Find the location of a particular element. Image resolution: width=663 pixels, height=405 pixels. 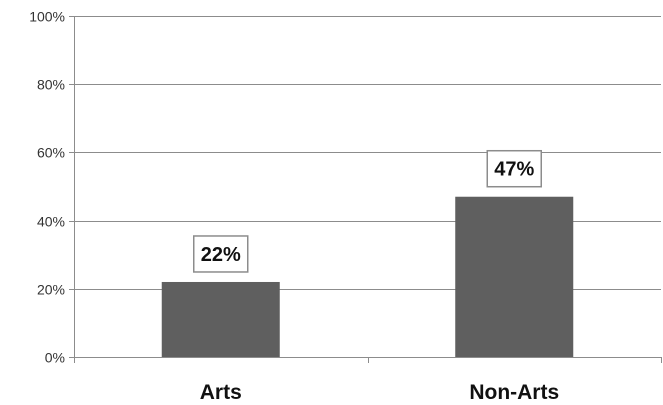

y-tick-label: 100% is located at coordinates (47, 17).